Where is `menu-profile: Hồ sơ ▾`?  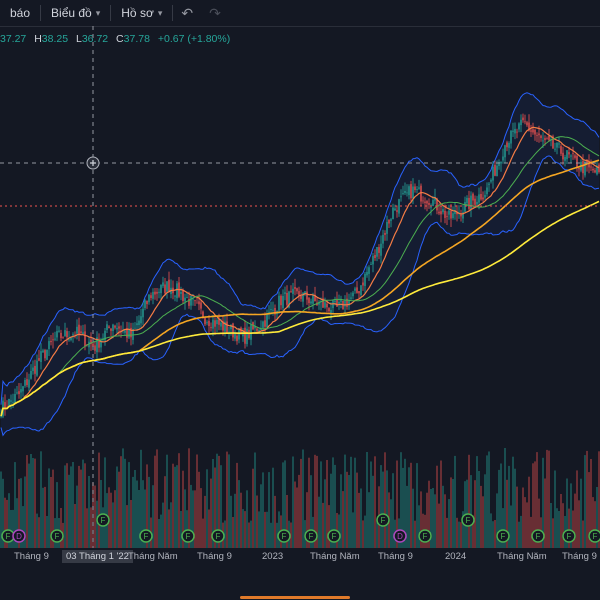 menu-profile: Hồ sơ ▾ is located at coordinates (141, 13).